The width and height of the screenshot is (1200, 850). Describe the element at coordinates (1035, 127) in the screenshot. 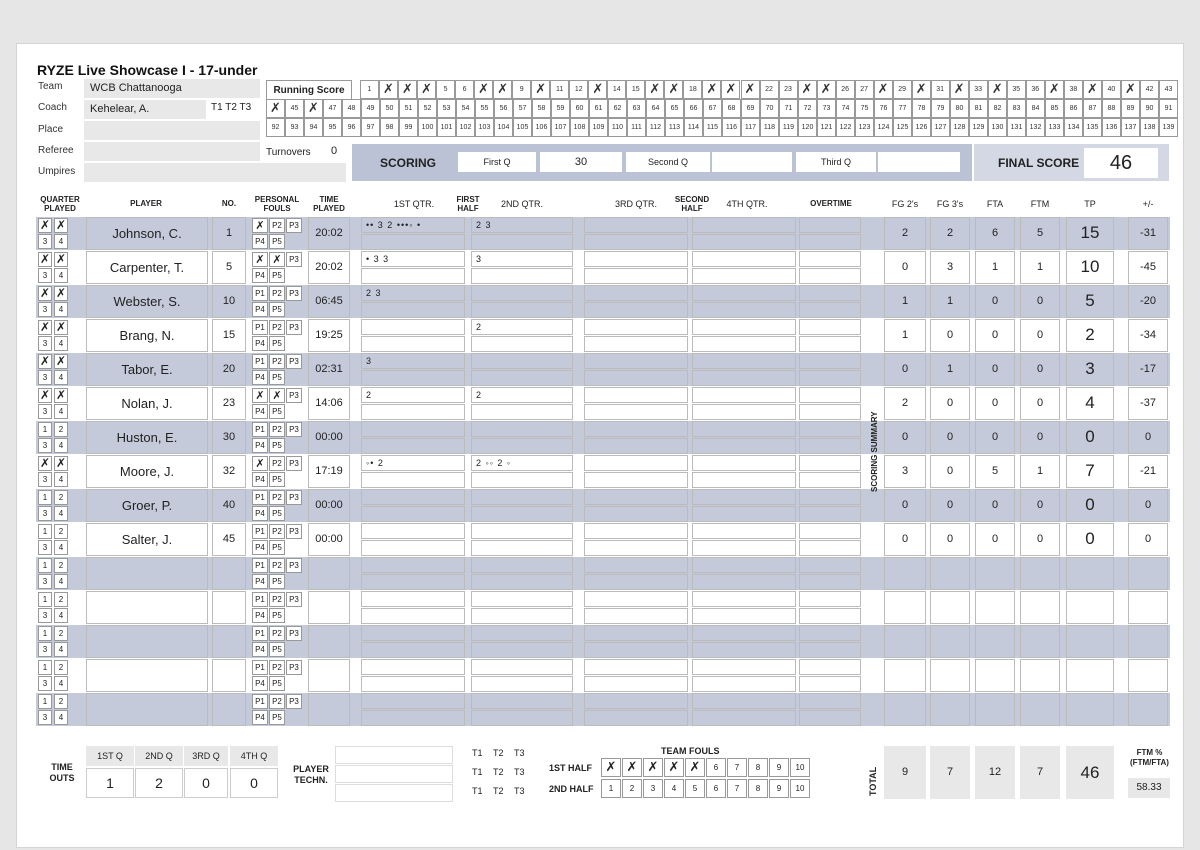

I see `running-score-cell: 132` at that location.